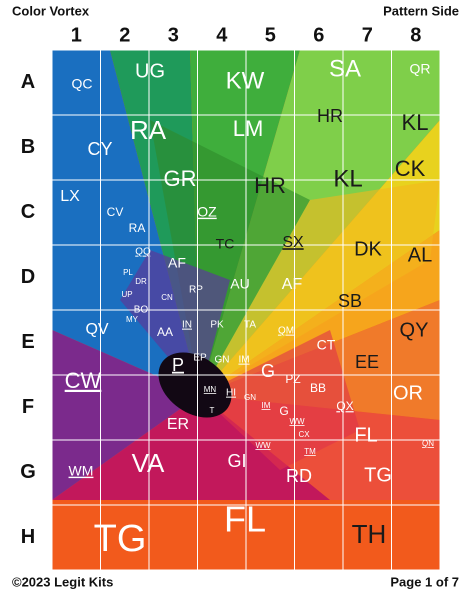 This screenshot has width=471, height=605. Describe the element at coordinates (350, 301) in the screenshot. I see `color-code: SB` at that location.